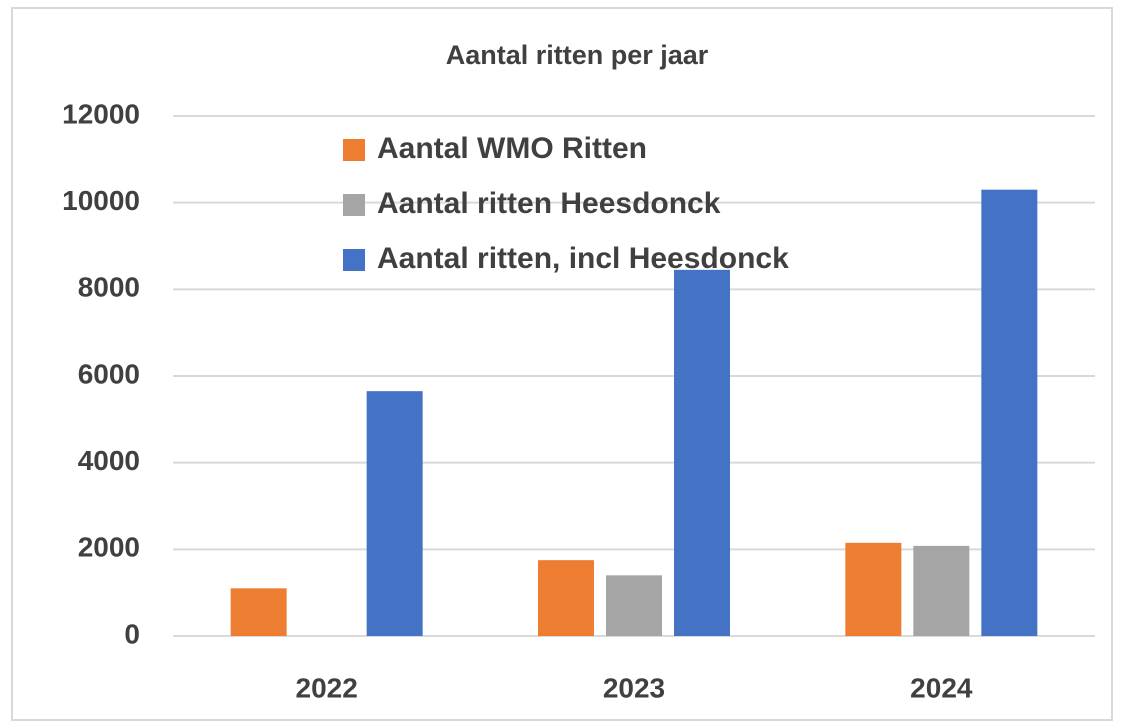 The width and height of the screenshot is (1134, 724). What do you see at coordinates (132, 633) in the screenshot?
I see `y-tick-label: 0` at bounding box center [132, 633].